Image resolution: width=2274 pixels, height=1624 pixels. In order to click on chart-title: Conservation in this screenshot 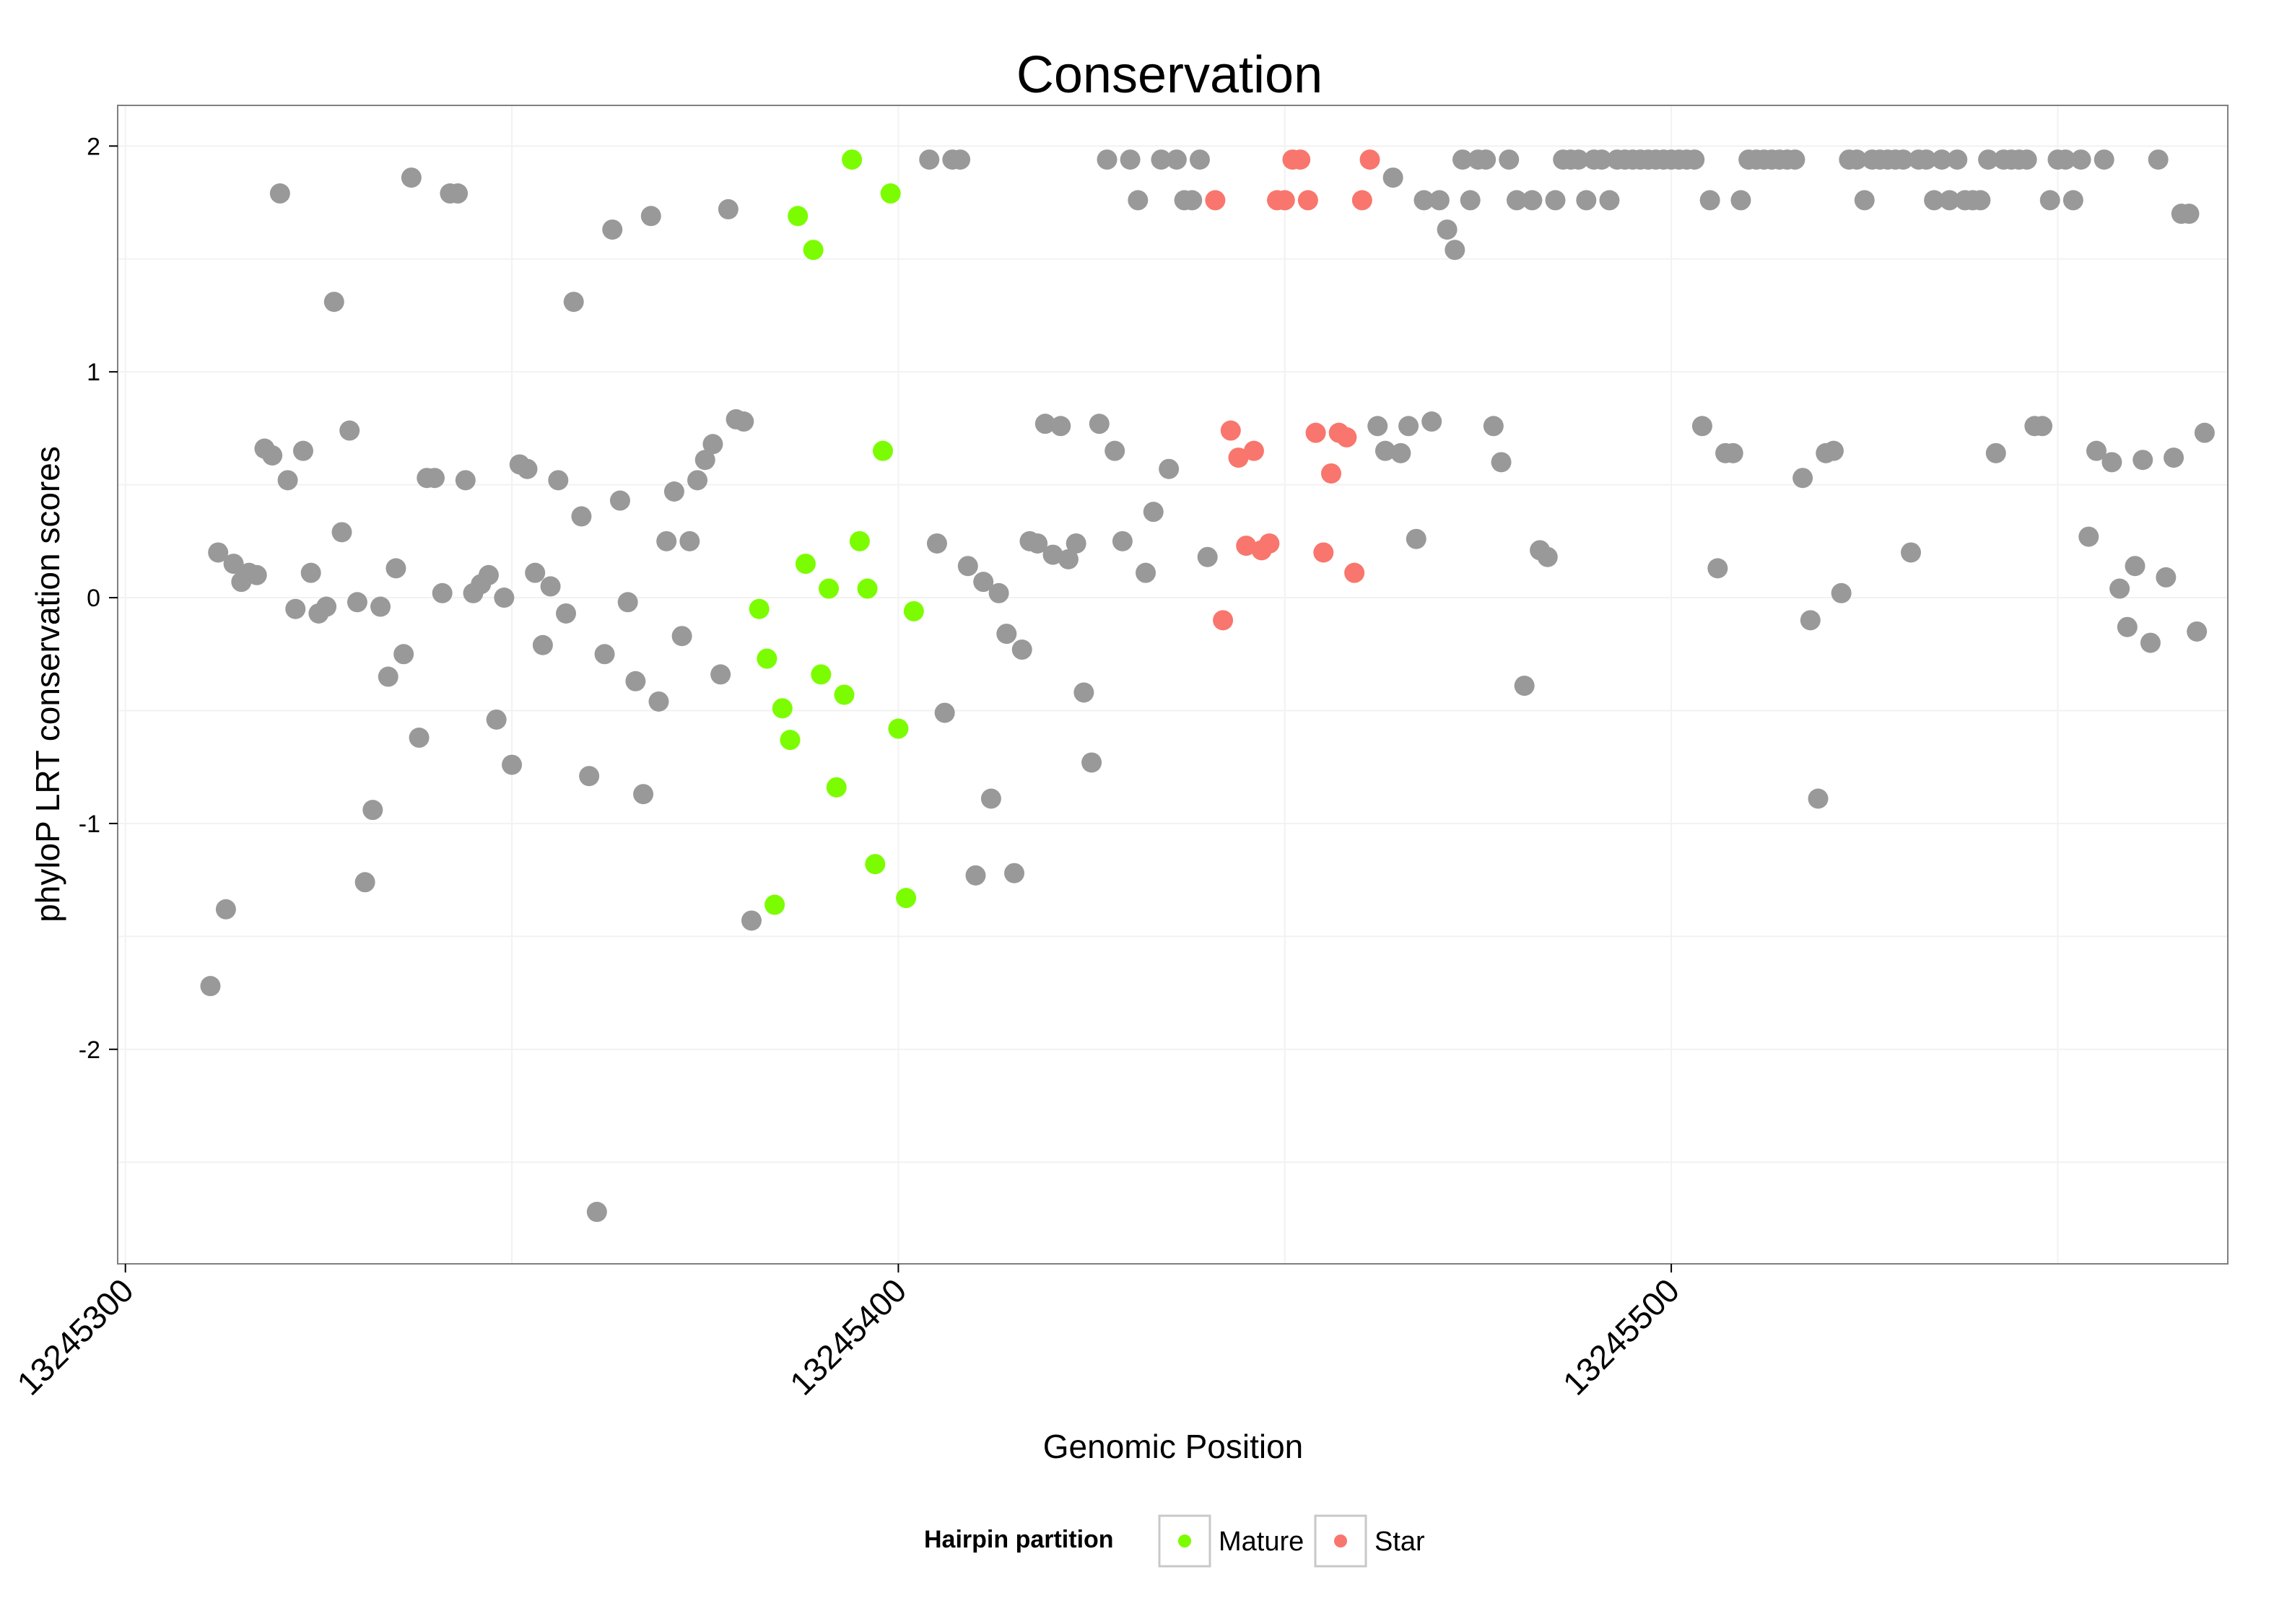, I will do `click(1170, 75)`.